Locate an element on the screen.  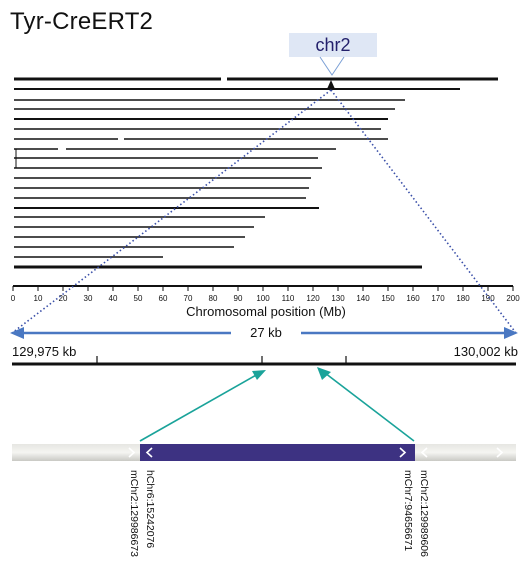
span-arrow-head-left is located at coordinates (17, 333).